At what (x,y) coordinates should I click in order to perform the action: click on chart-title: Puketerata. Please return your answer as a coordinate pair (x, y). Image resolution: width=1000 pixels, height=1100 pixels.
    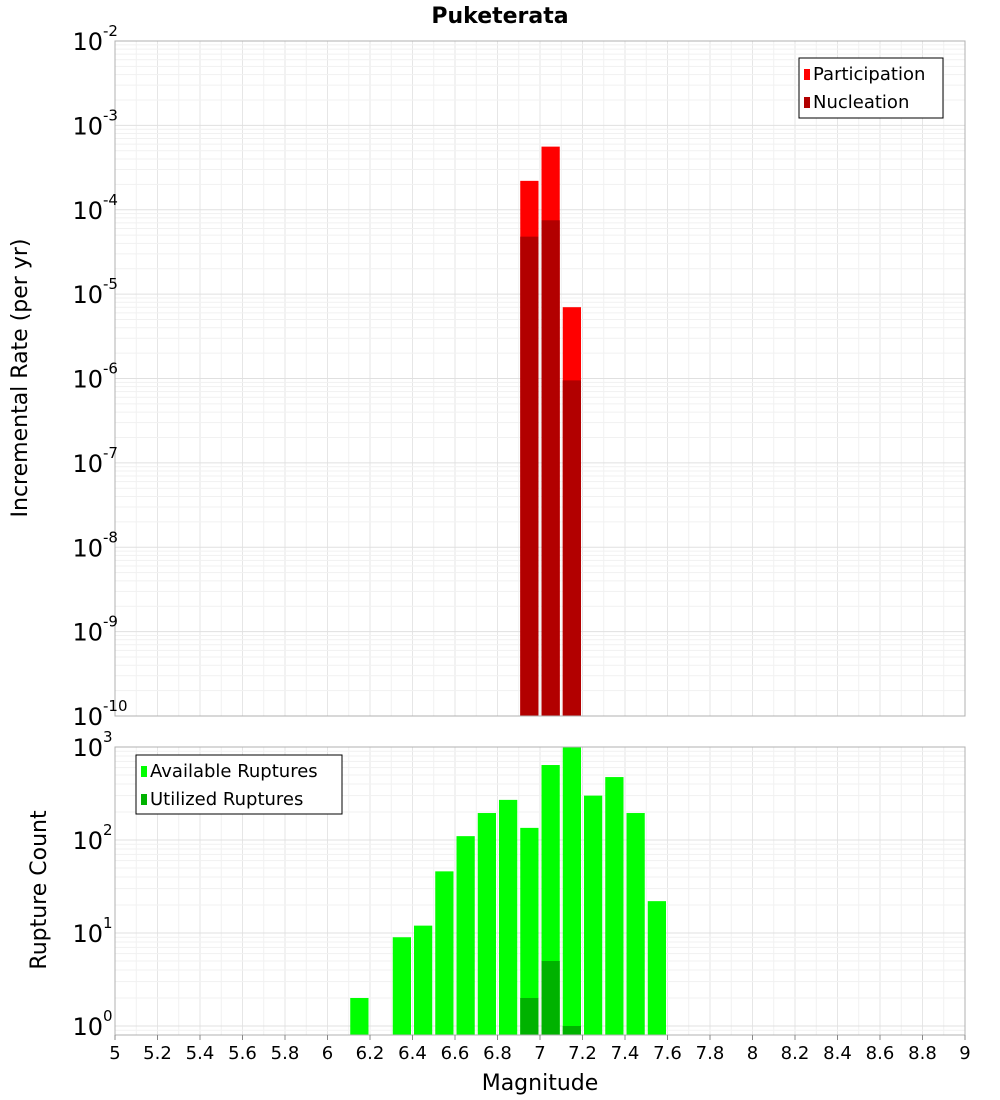
    Looking at the image, I should click on (499, 16).